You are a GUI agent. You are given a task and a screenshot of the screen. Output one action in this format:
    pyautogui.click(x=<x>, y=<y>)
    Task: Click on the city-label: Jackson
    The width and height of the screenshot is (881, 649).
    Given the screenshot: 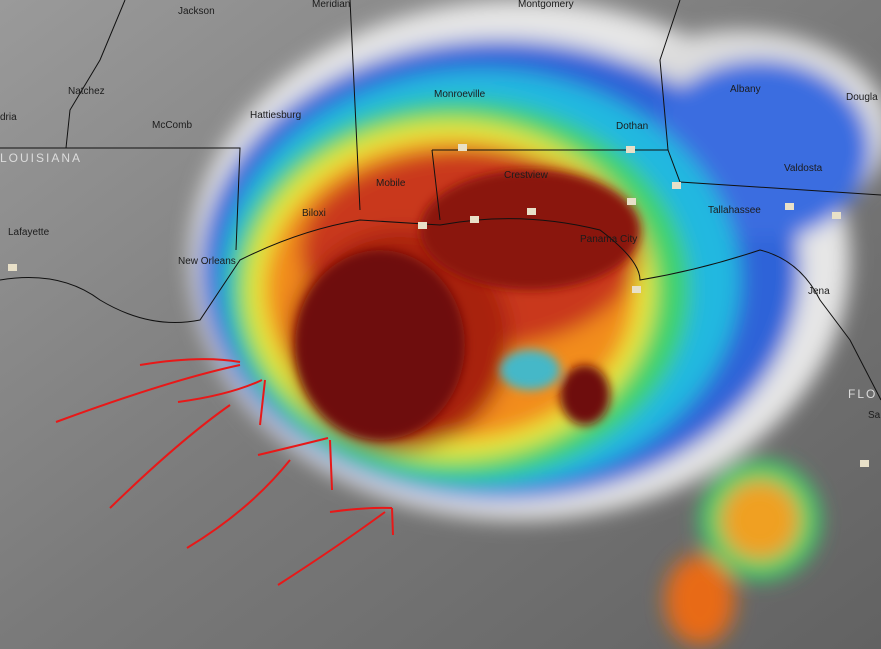 What is the action you would take?
    pyautogui.click(x=196, y=11)
    